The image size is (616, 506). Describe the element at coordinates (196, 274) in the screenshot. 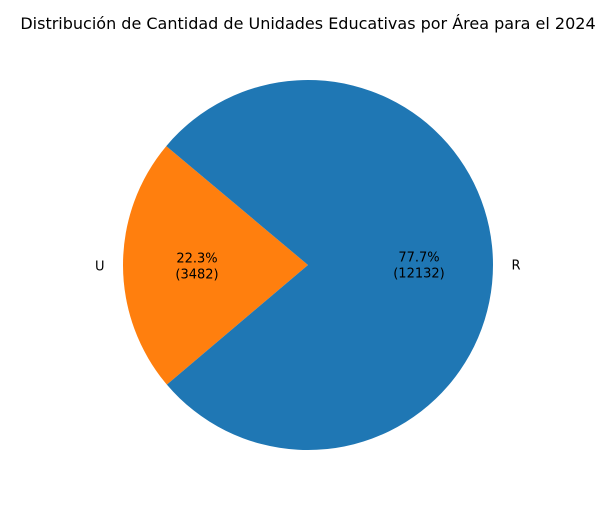

I see `slice-count-u: (3482)` at that location.